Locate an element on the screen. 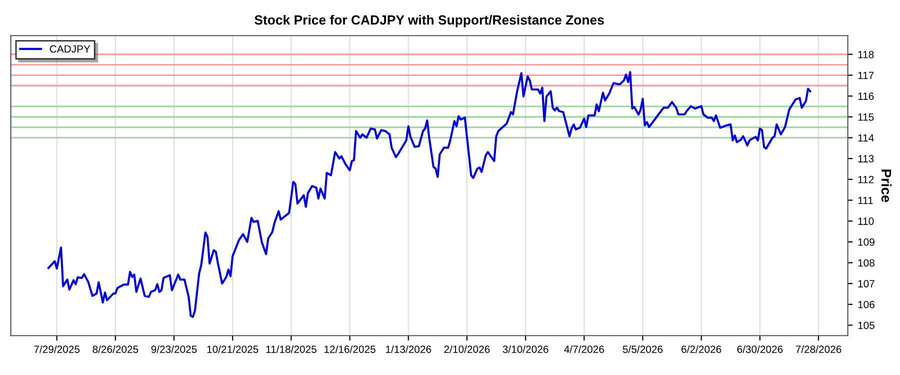  chart-title: Stock Price for CADJPY with Support/Resistance Zones is located at coordinates (429, 21).